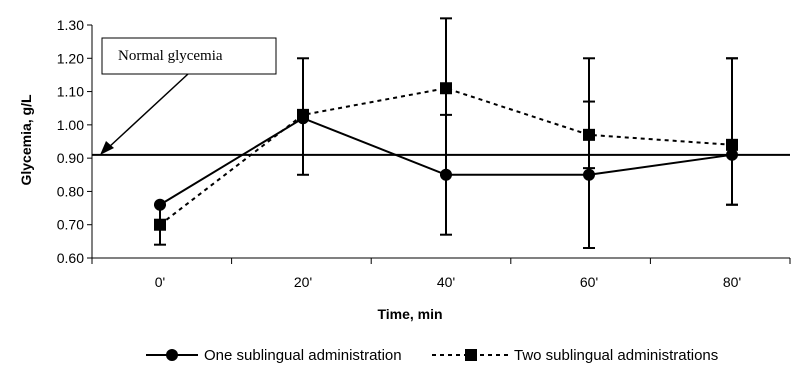 The width and height of the screenshot is (806, 374). Describe the element at coordinates (75, 141) in the screenshot. I see `y-axis: 0.60 0.70 0.80 0.90 1.00 1.10 1.20 1.30` at that location.